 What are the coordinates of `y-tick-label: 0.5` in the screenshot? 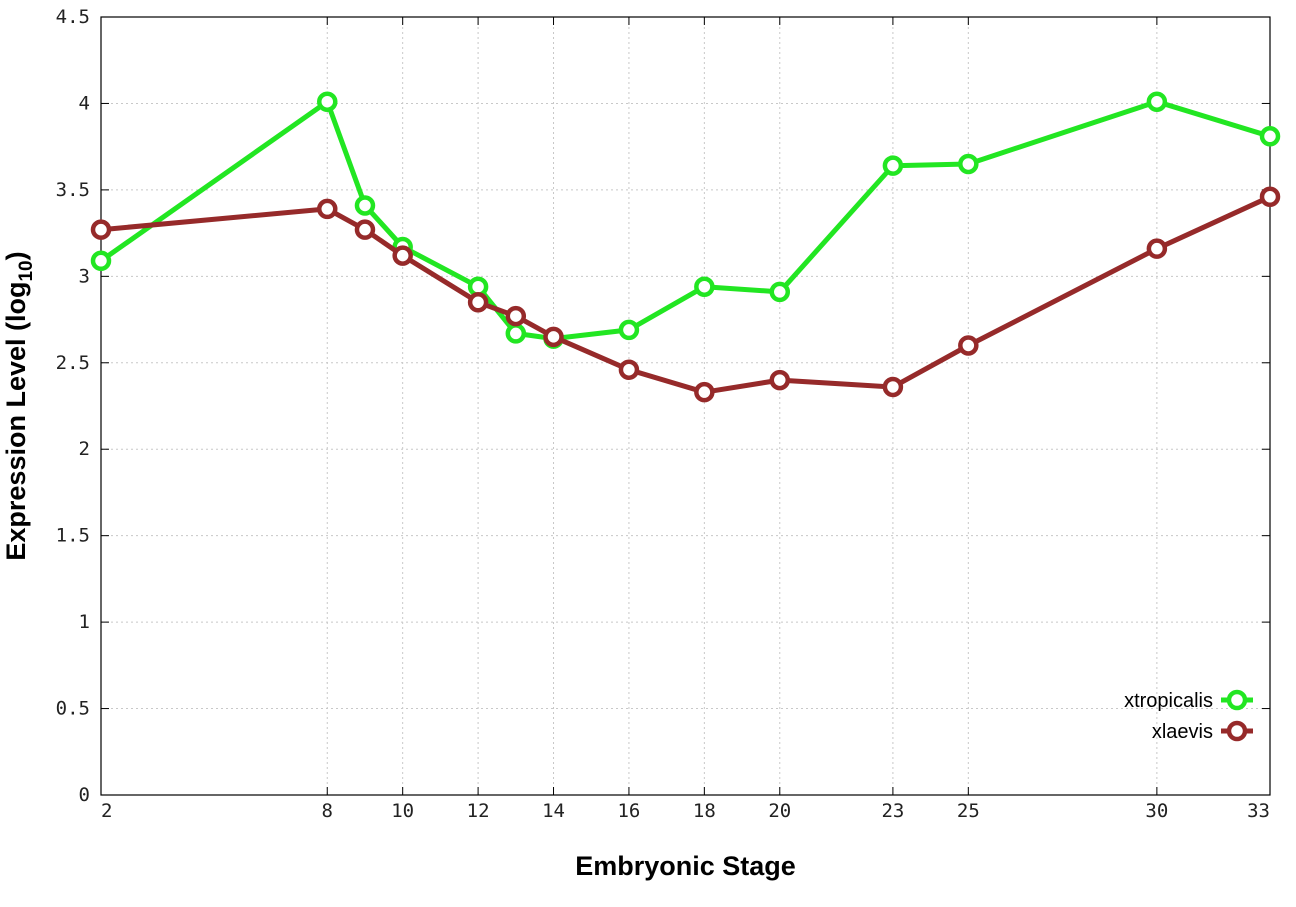 It's located at (73, 709).